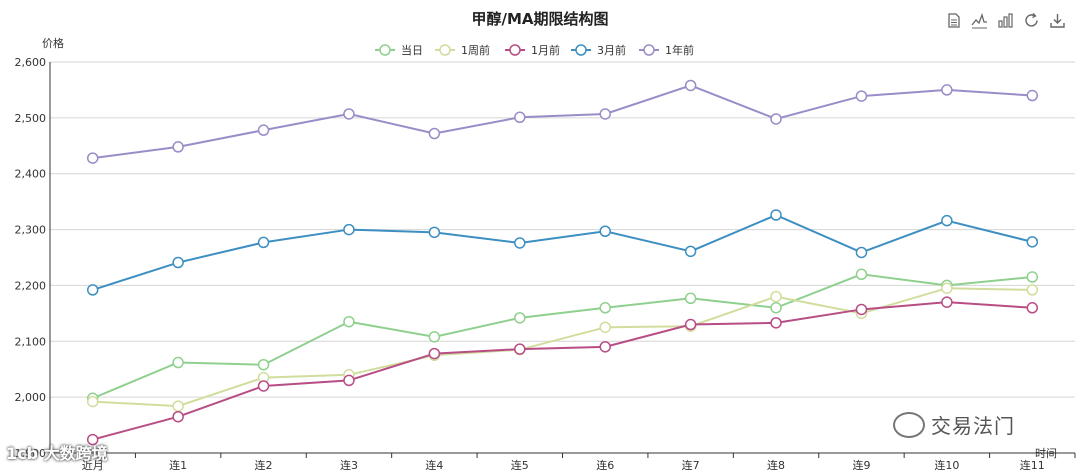 This screenshot has height=473, width=1080. What do you see at coordinates (979, 20) in the screenshot?
I see `line-switch-icon` at bounding box center [979, 20].